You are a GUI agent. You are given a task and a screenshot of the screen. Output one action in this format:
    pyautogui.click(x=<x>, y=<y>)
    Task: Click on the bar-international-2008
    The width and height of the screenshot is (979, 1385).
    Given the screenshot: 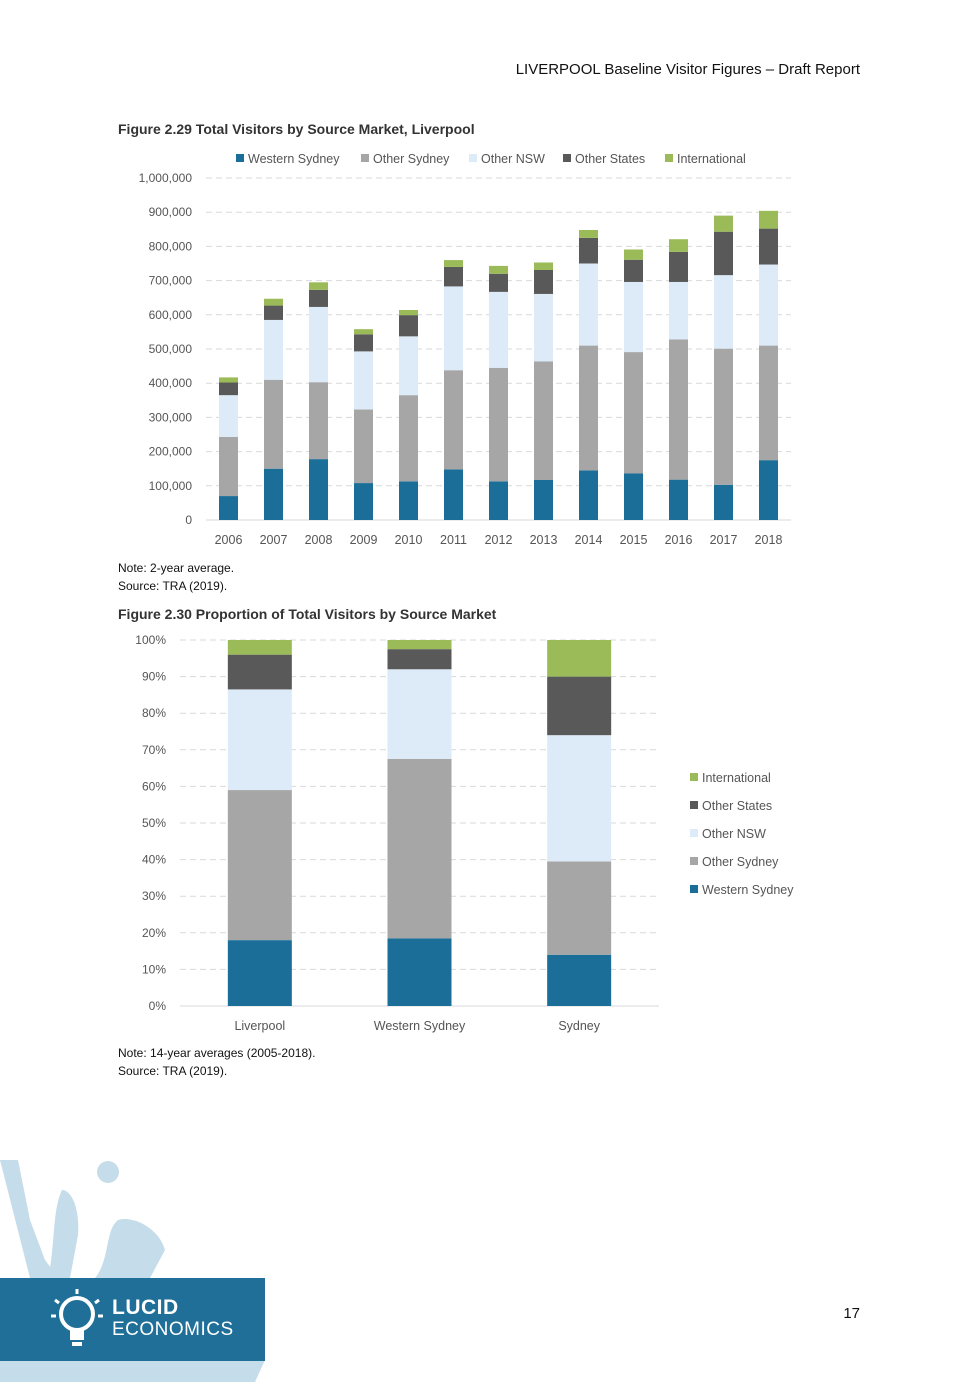 What is the action you would take?
    pyautogui.click(x=318, y=286)
    